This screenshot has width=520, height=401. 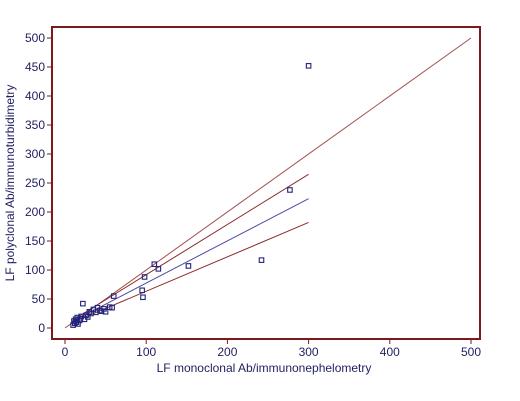 I want to click on x-tick-label: 100, so click(x=146, y=352).